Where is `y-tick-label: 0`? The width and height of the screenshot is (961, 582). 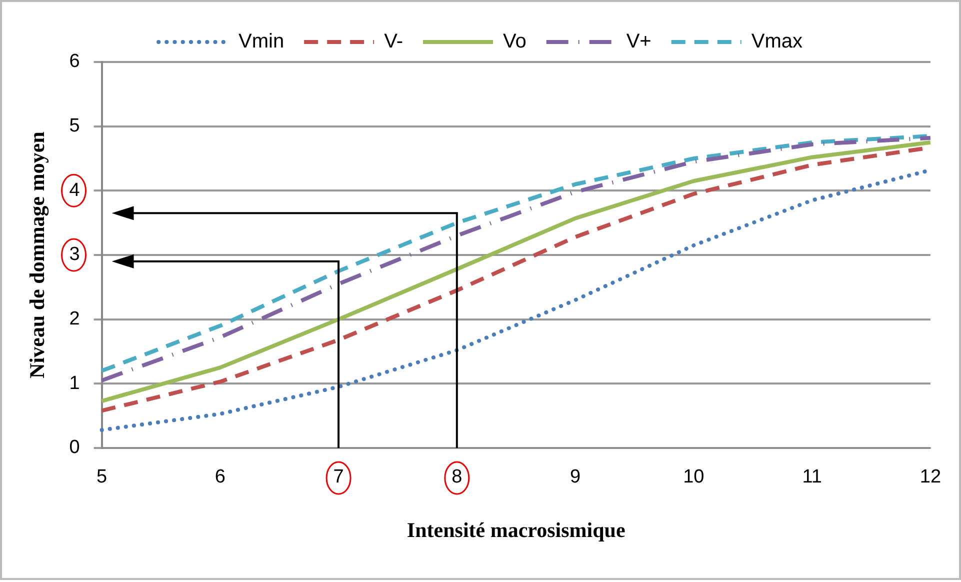
y-tick-label: 0 is located at coordinates (74, 447).